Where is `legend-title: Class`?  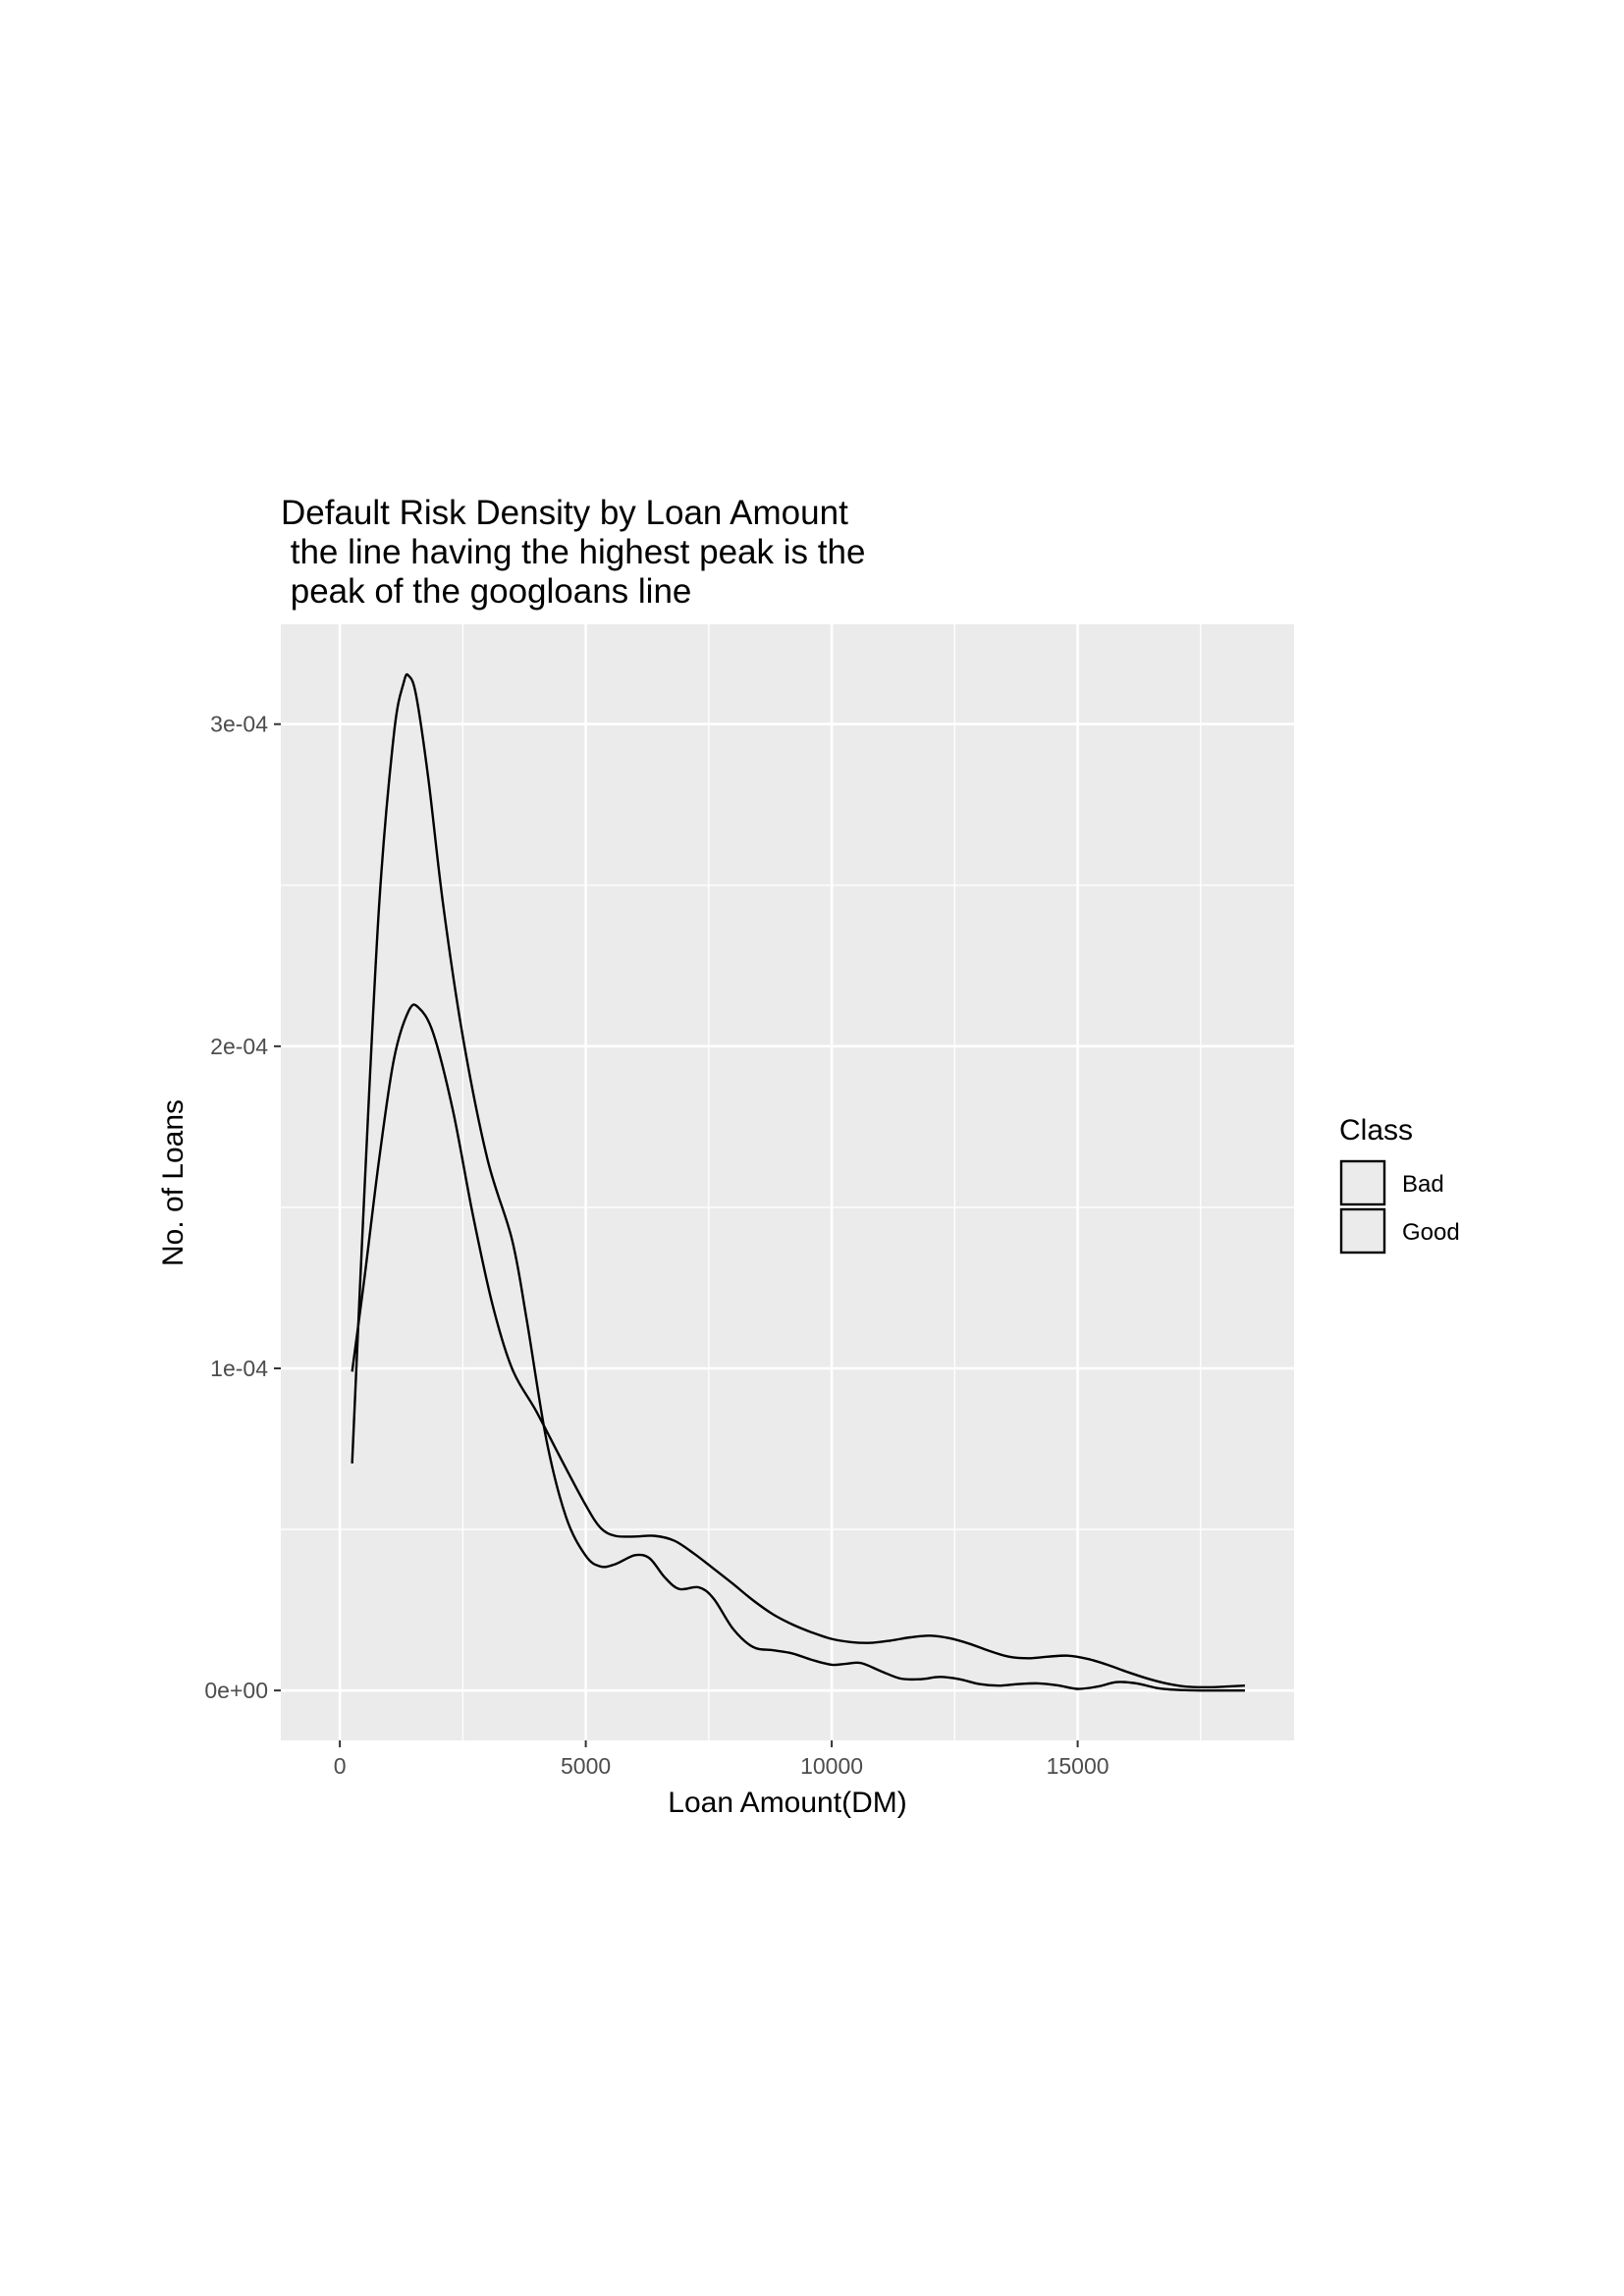 legend-title: Class is located at coordinates (1376, 1130).